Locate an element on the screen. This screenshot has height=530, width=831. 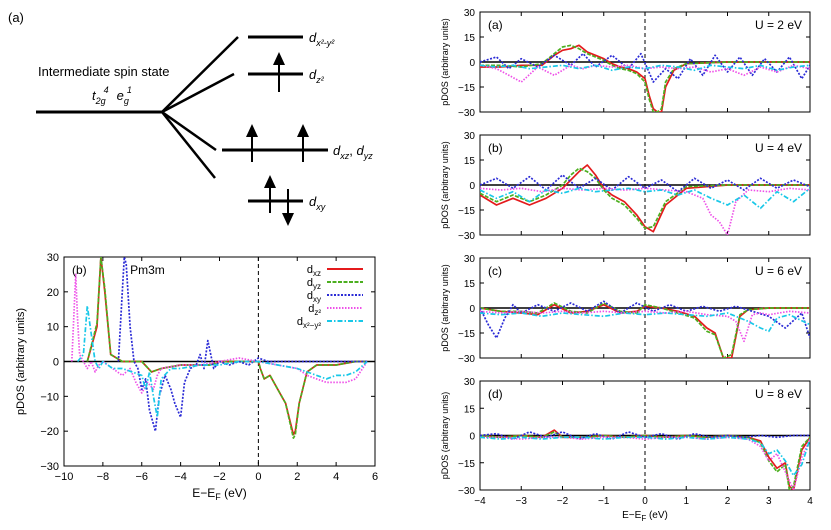
x-tick-label: −10 is located at coordinates (64, 477).